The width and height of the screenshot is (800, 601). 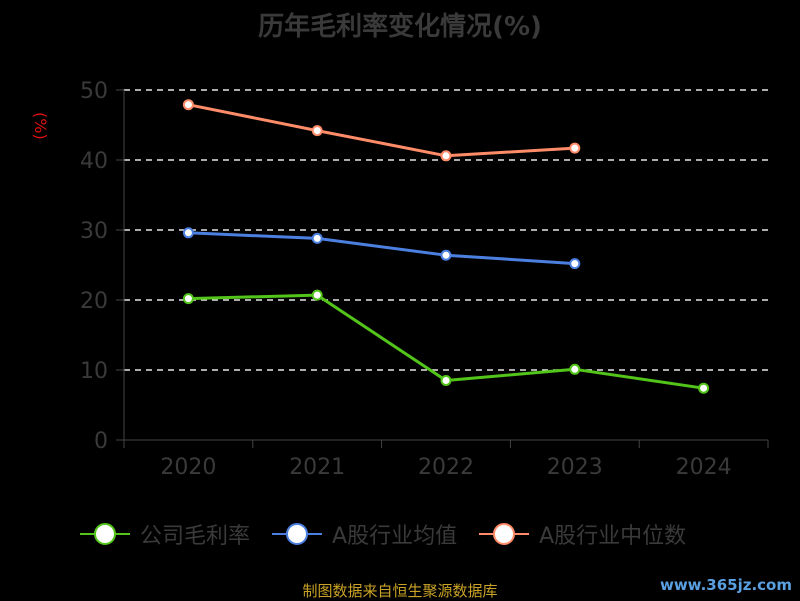 What do you see at coordinates (504, 534) in the screenshot?
I see `legend-swatch-industry-median` at bounding box center [504, 534].